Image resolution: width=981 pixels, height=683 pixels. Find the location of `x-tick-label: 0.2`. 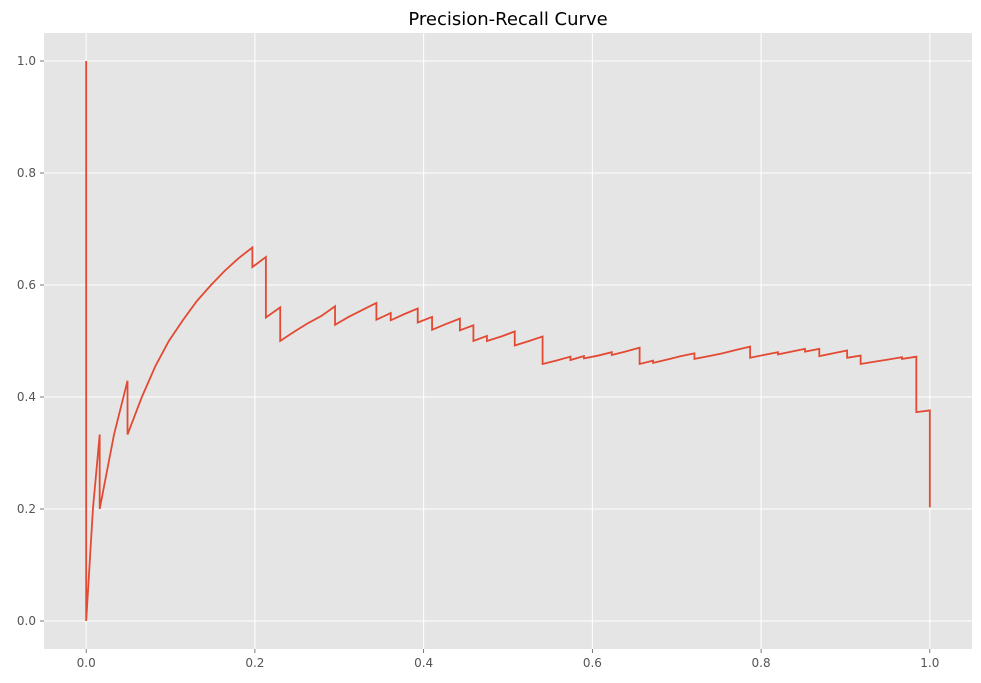

x-tick-label: 0.2 is located at coordinates (254, 663).